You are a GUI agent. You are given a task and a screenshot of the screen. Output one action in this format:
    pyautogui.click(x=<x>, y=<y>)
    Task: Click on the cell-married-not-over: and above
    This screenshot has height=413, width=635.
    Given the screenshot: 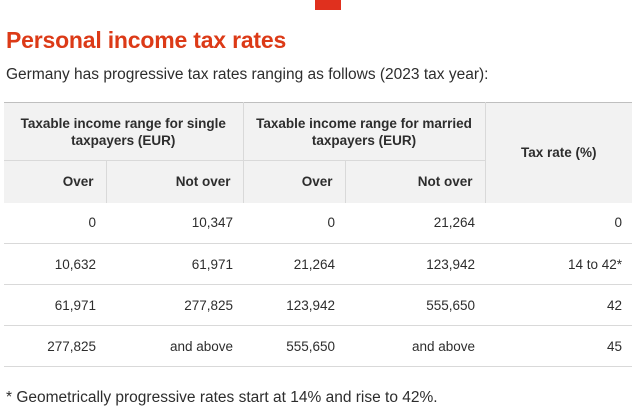 What is the action you would take?
    pyautogui.click(x=415, y=346)
    